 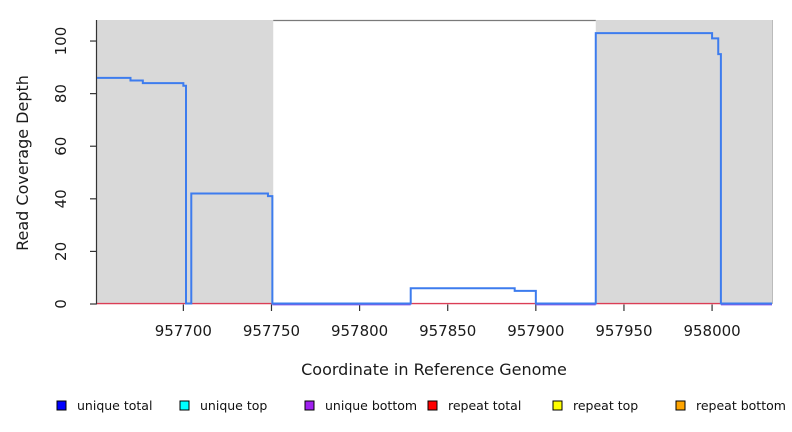 I want to click on x-tick-label: 958000, so click(x=711, y=331).